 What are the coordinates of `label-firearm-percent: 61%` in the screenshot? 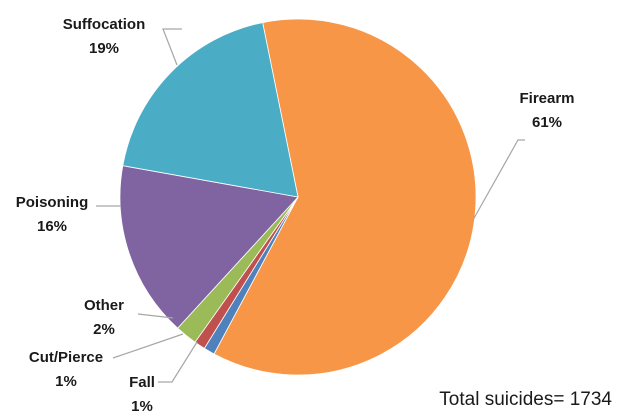 It's located at (547, 122).